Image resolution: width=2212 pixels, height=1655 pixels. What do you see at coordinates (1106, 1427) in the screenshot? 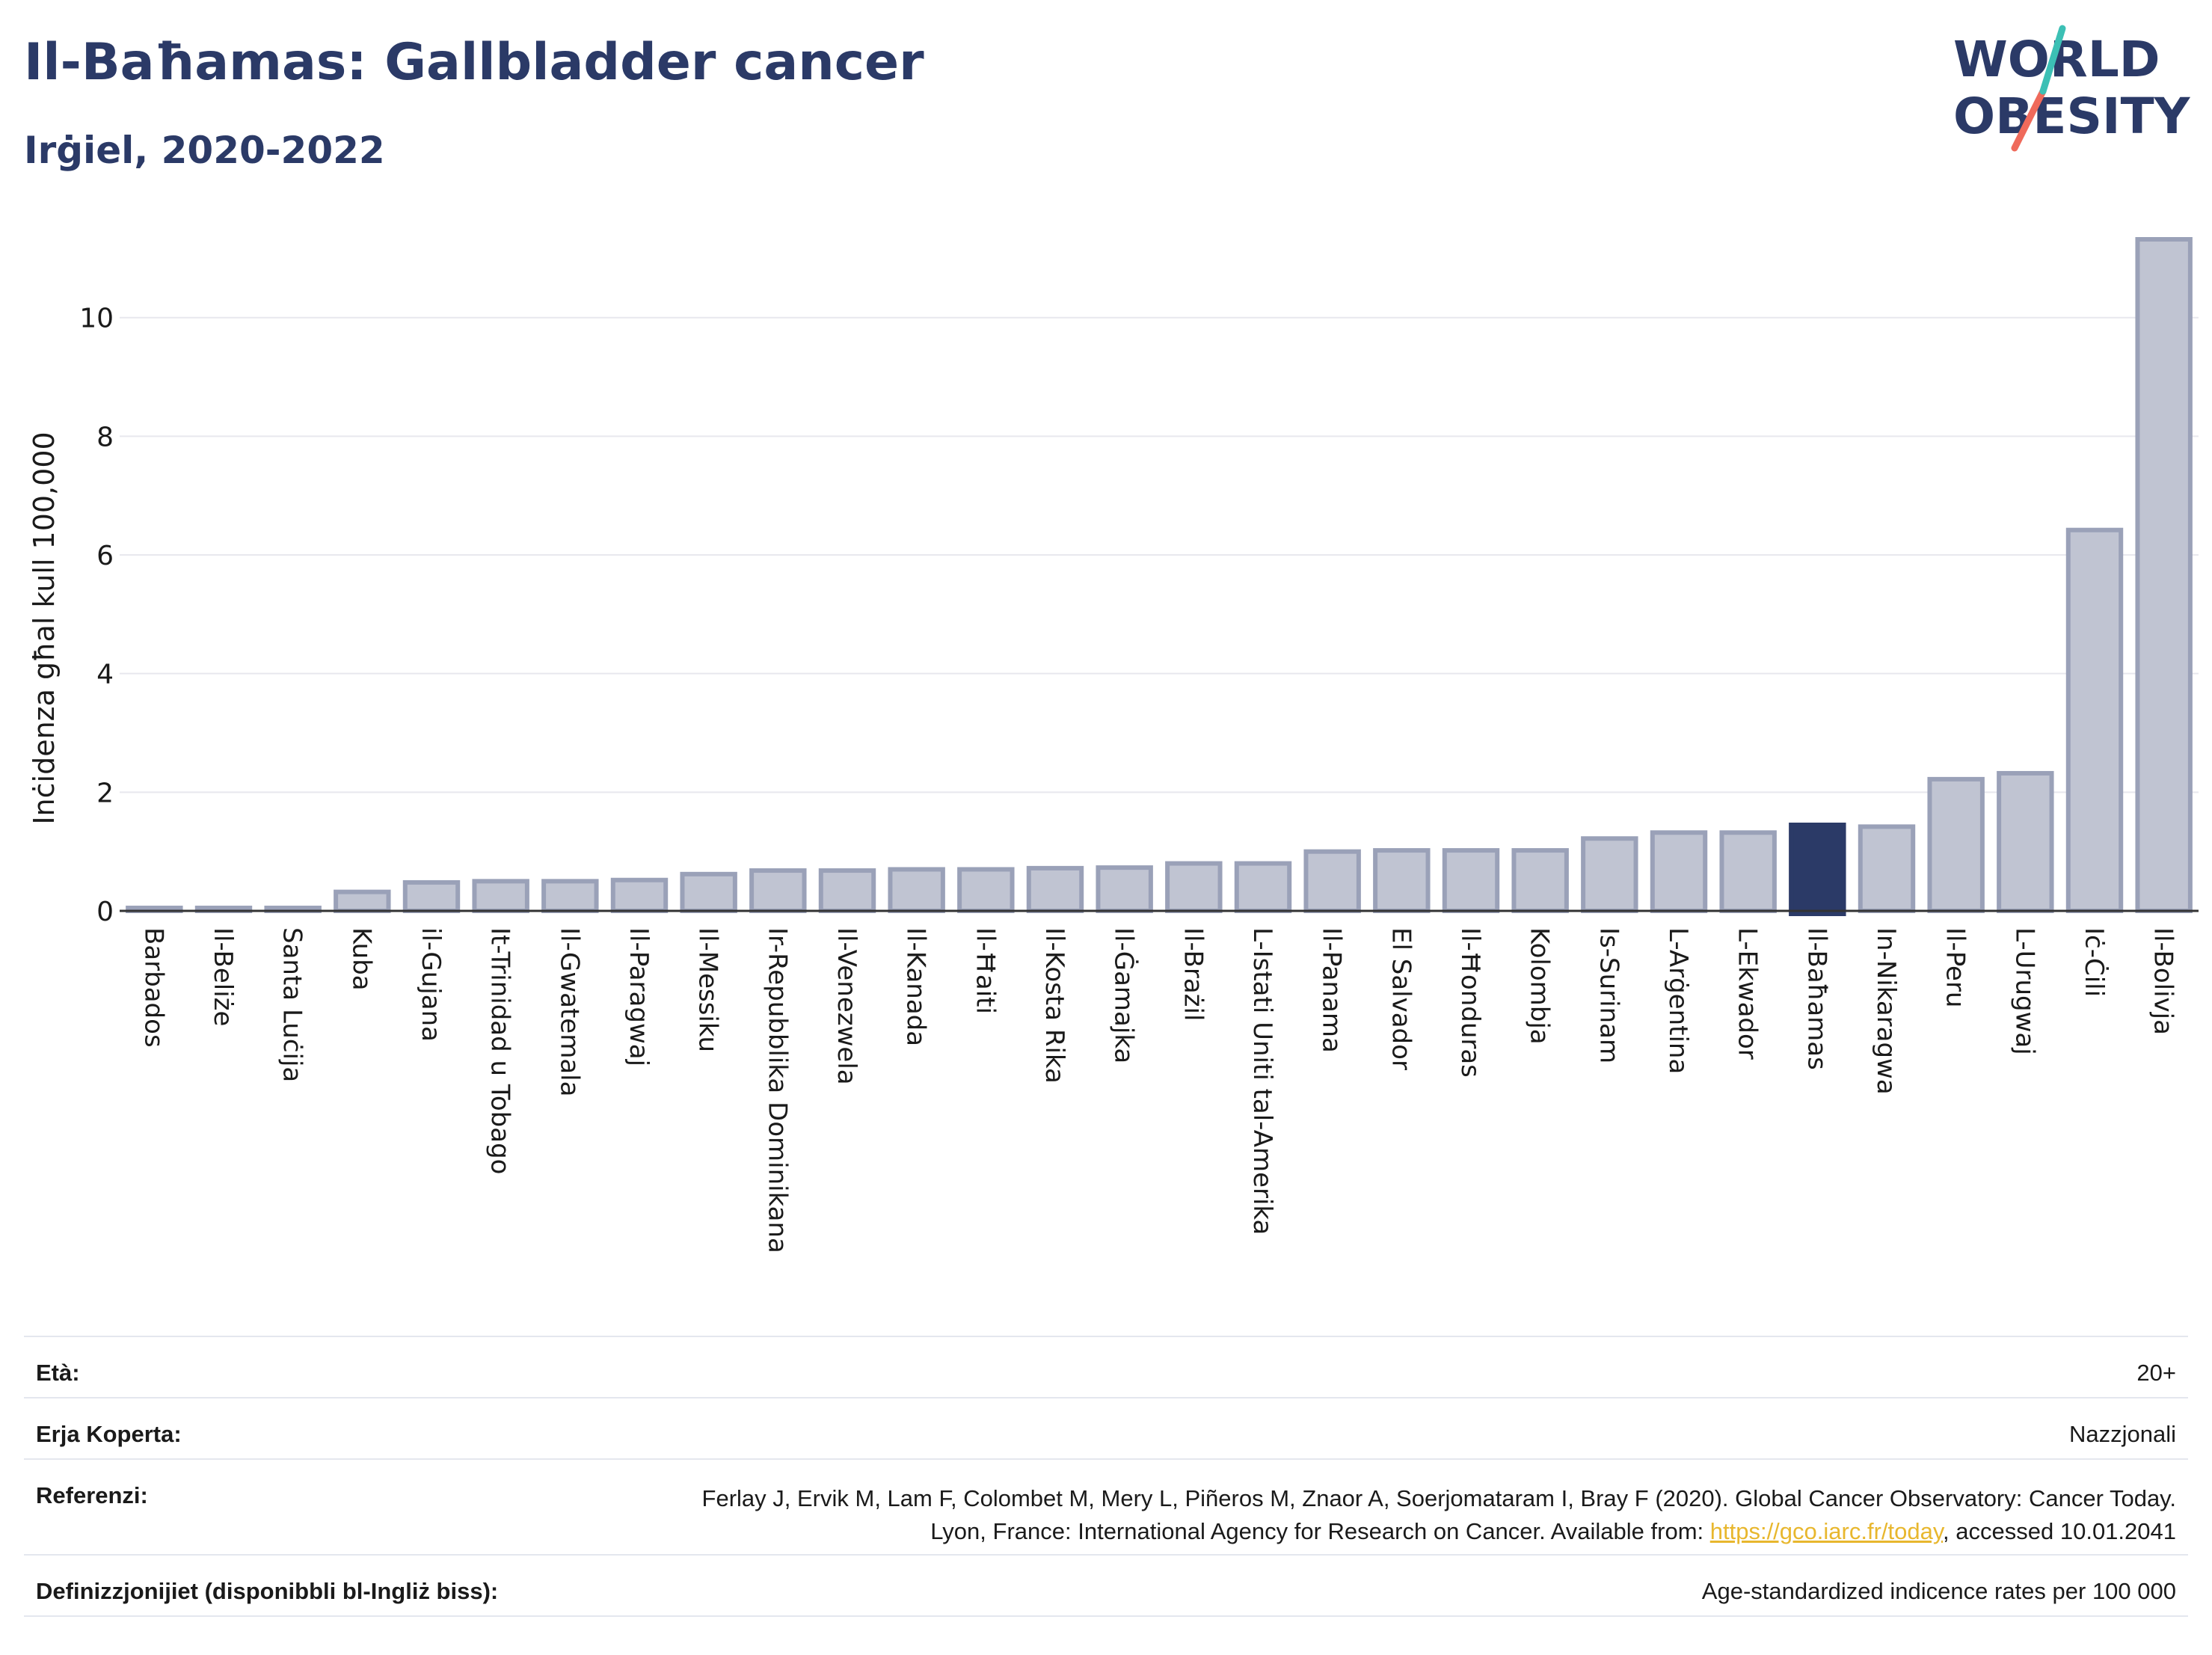
I see `info-row-coverage: Erja Koperta: Nazzjonali` at bounding box center [1106, 1427].